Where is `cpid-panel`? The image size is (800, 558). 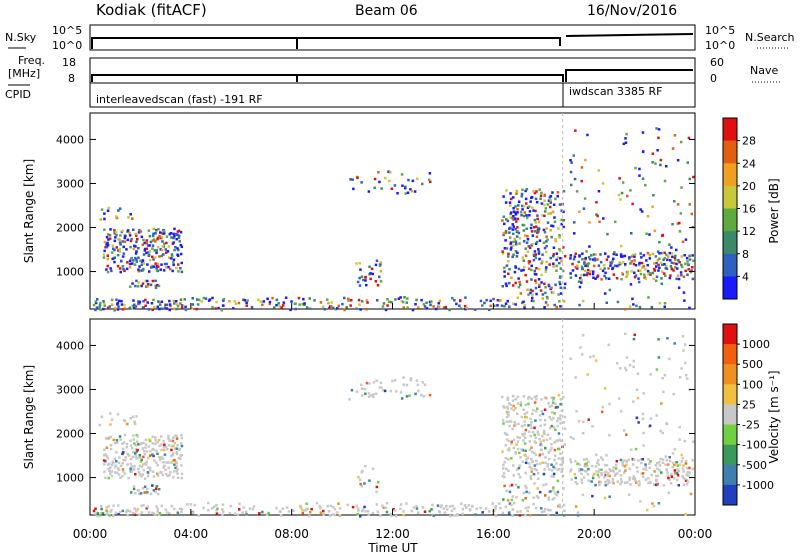
cpid-panel is located at coordinates (392, 95).